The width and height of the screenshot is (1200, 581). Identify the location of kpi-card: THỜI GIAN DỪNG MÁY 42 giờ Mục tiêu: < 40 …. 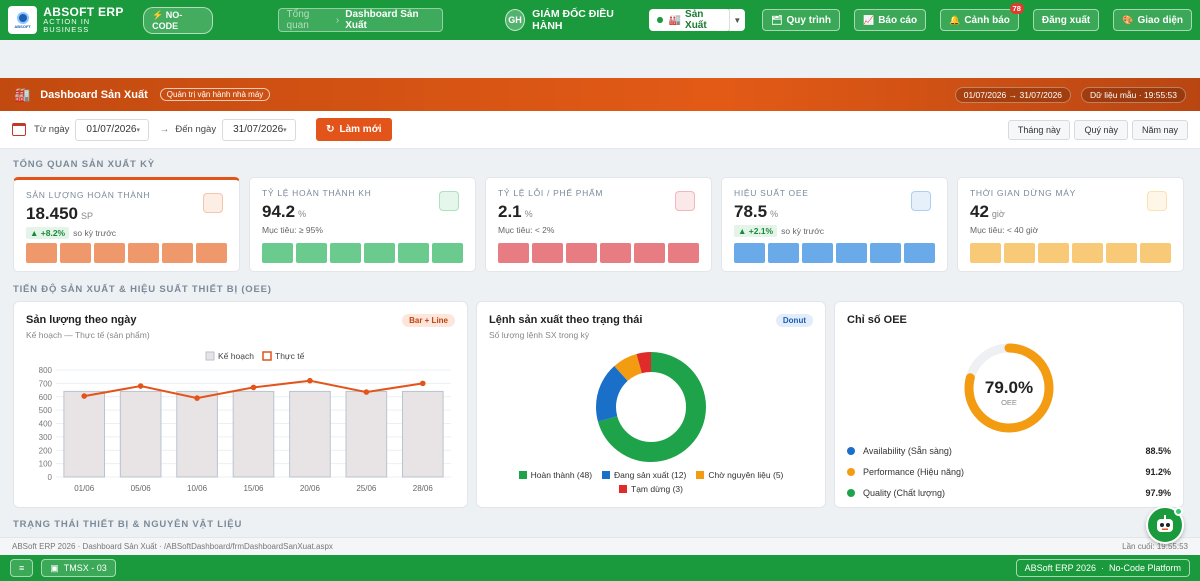
(1070, 224).